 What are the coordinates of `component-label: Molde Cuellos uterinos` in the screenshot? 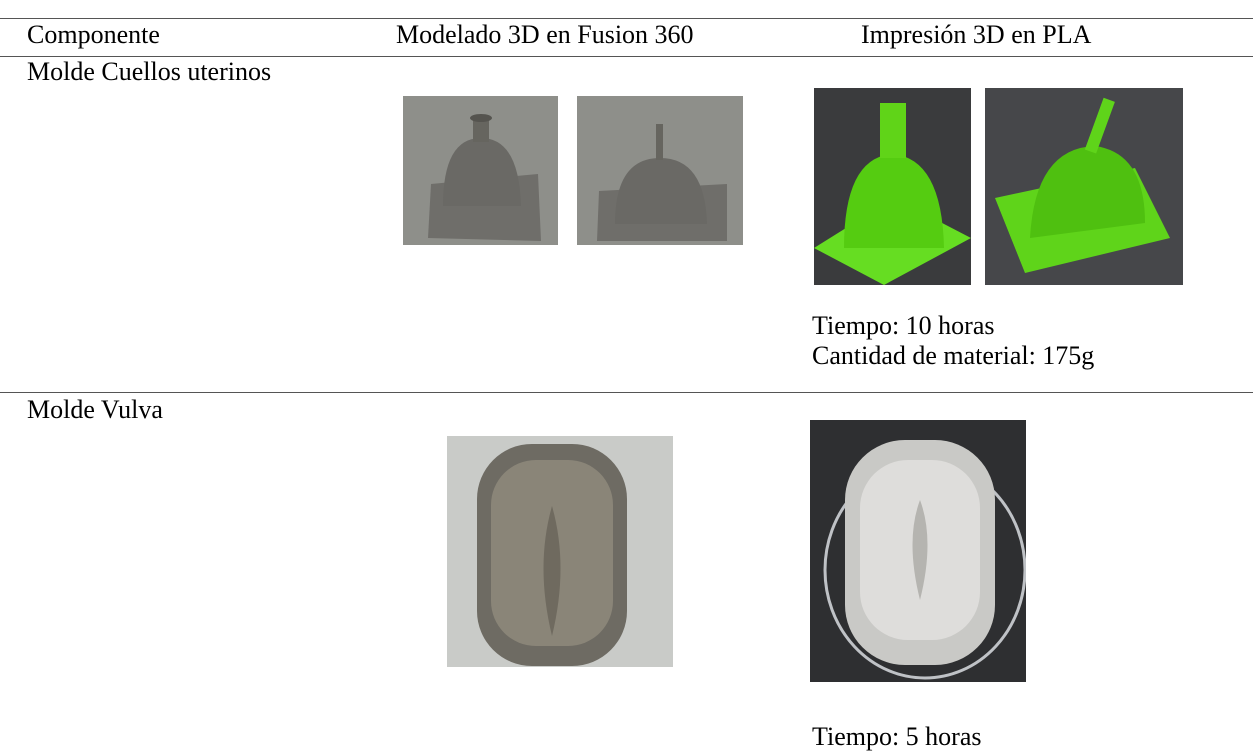 It's located at (149, 71).